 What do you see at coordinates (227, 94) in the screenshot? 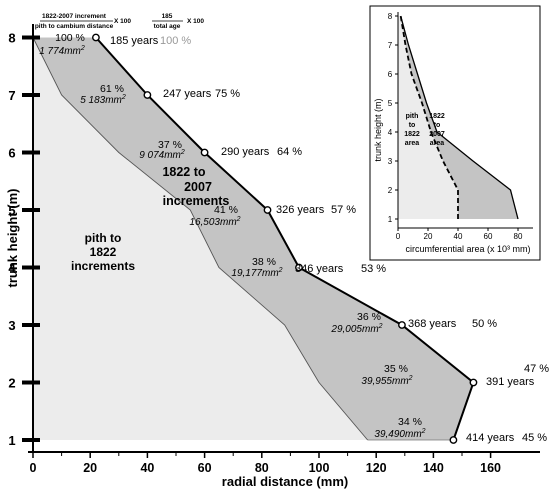
I see `age-pct-label: 75 %` at bounding box center [227, 94].